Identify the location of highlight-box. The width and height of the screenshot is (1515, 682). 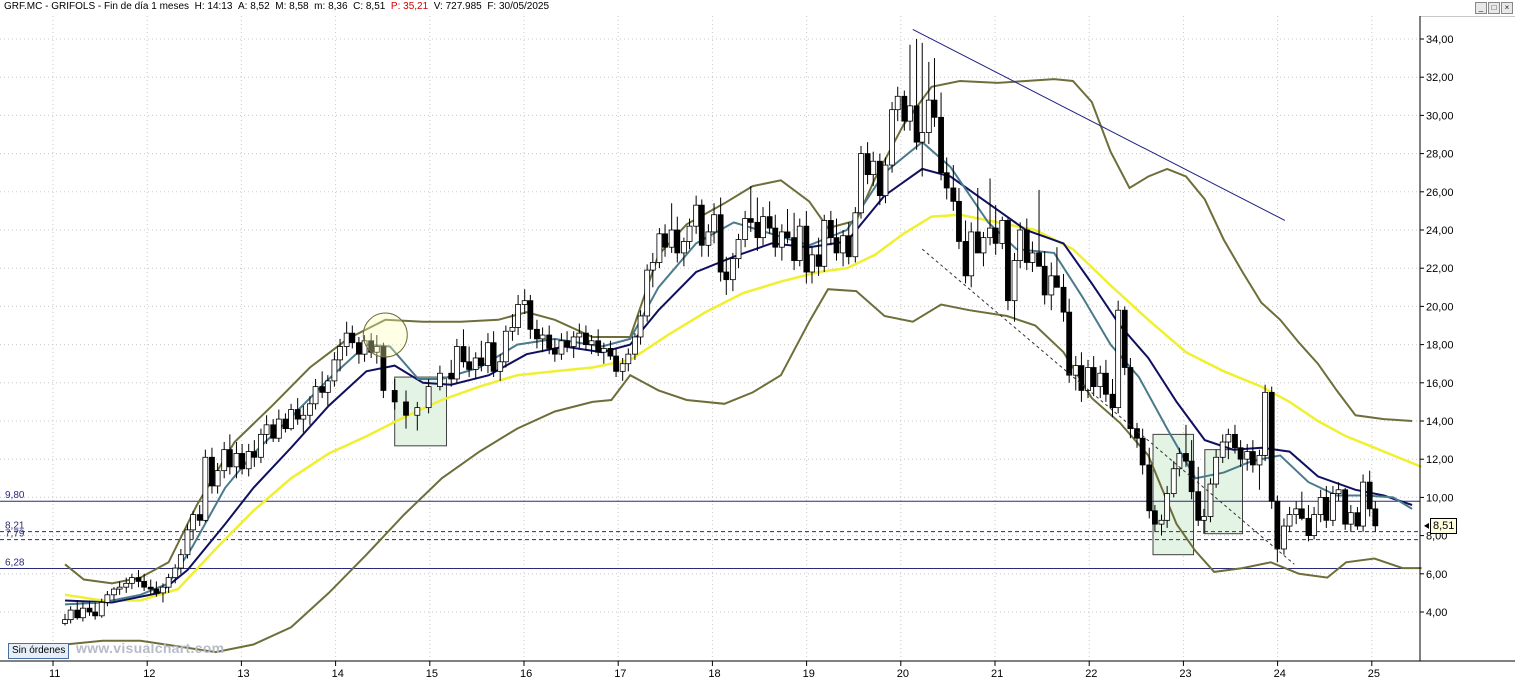
(421, 411).